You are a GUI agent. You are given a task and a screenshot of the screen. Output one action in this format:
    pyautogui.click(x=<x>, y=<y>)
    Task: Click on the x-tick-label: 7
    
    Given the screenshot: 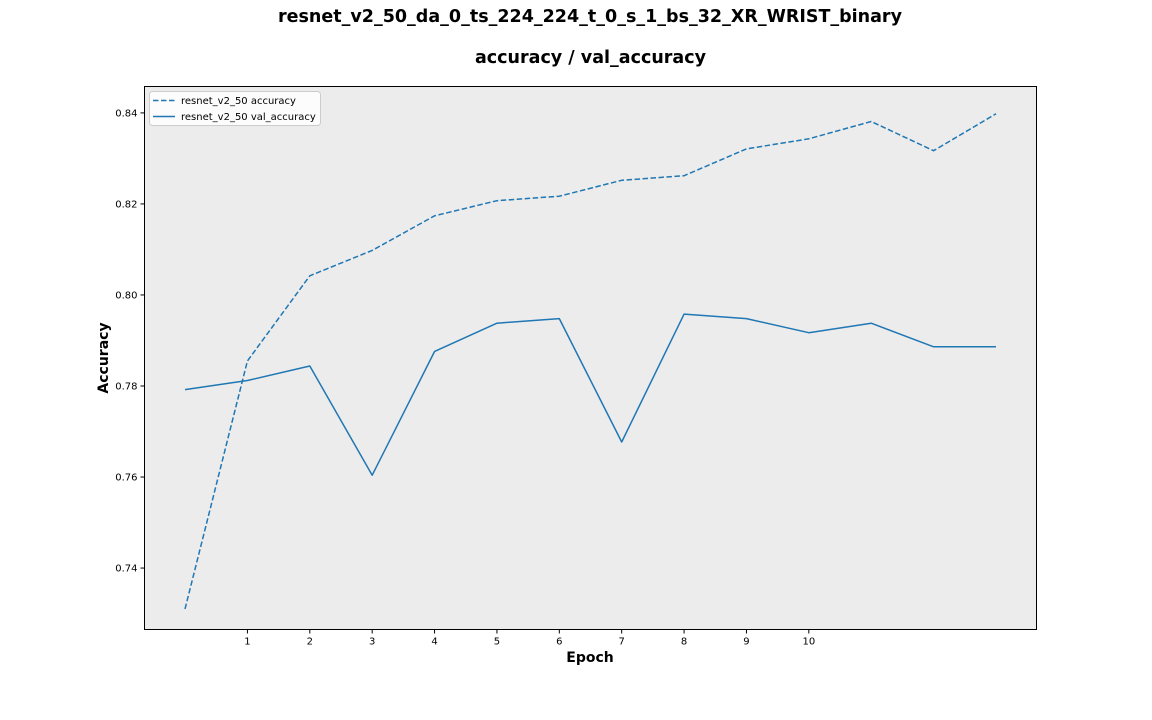 What is the action you would take?
    pyautogui.click(x=622, y=642)
    